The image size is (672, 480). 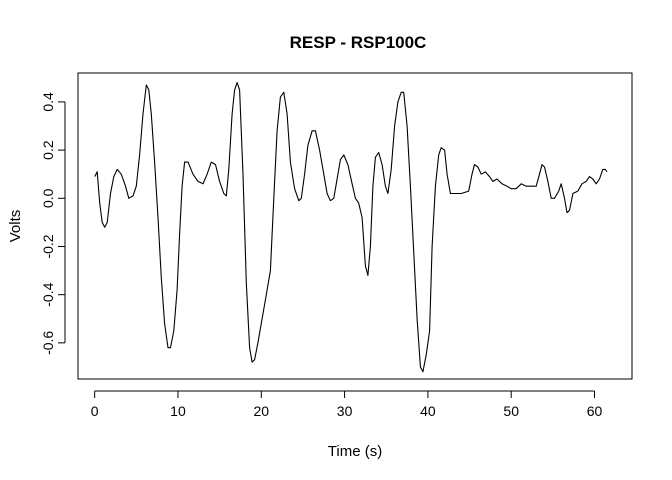 What do you see at coordinates (345, 411) in the screenshot?
I see `x-tick-label: 30` at bounding box center [345, 411].